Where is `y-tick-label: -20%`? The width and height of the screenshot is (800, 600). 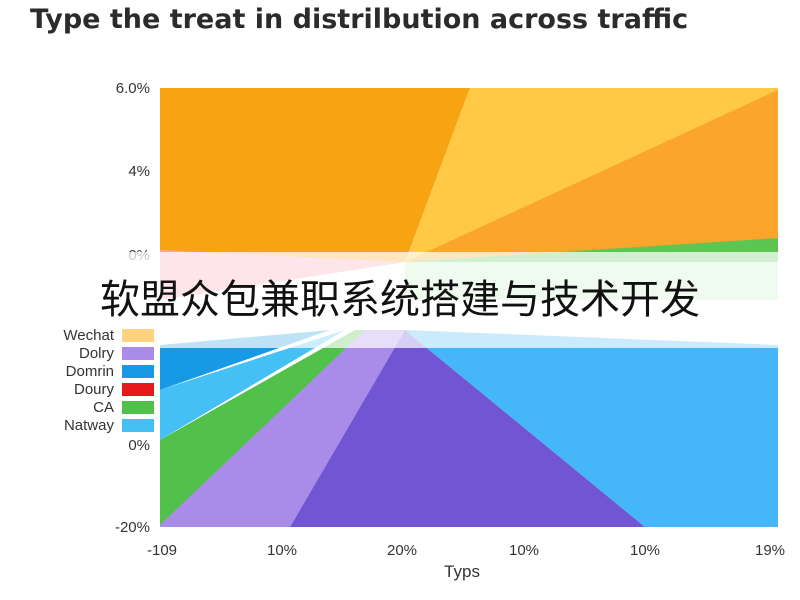
y-tick-label: -20% is located at coordinates (132, 527).